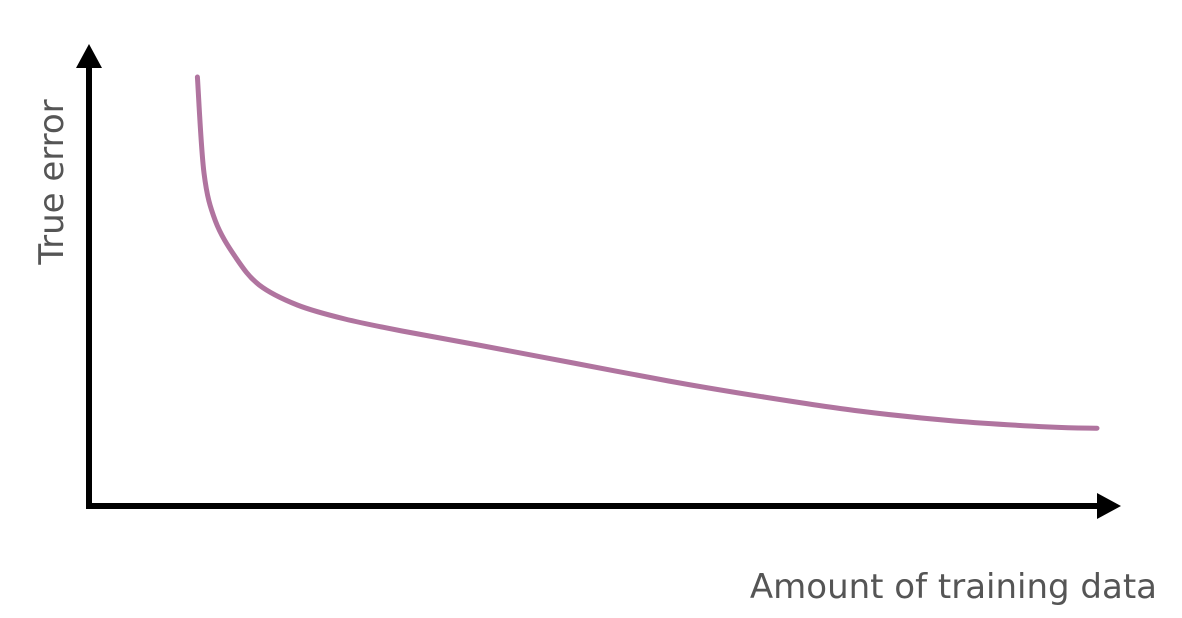 Image resolution: width=1182 pixels, height=618 pixels. Describe the element at coordinates (89, 56) in the screenshot. I see `y-axis-arrow-icon` at that location.